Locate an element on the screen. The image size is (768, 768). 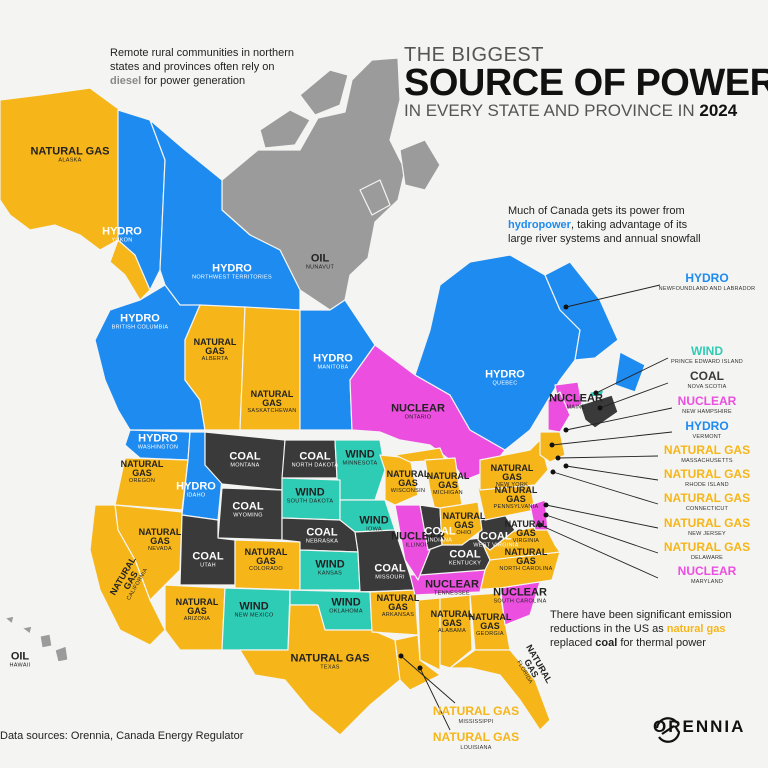
region-nwt is located at coordinates (225, 215).